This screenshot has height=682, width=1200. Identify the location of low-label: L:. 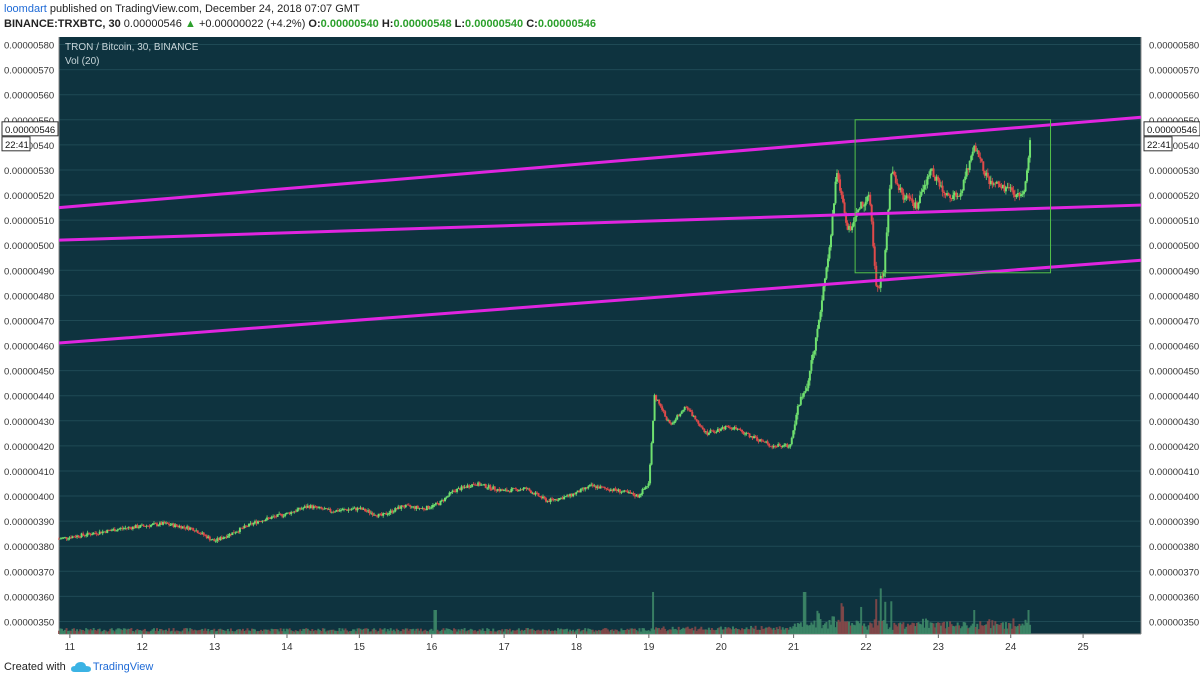
(460, 24).